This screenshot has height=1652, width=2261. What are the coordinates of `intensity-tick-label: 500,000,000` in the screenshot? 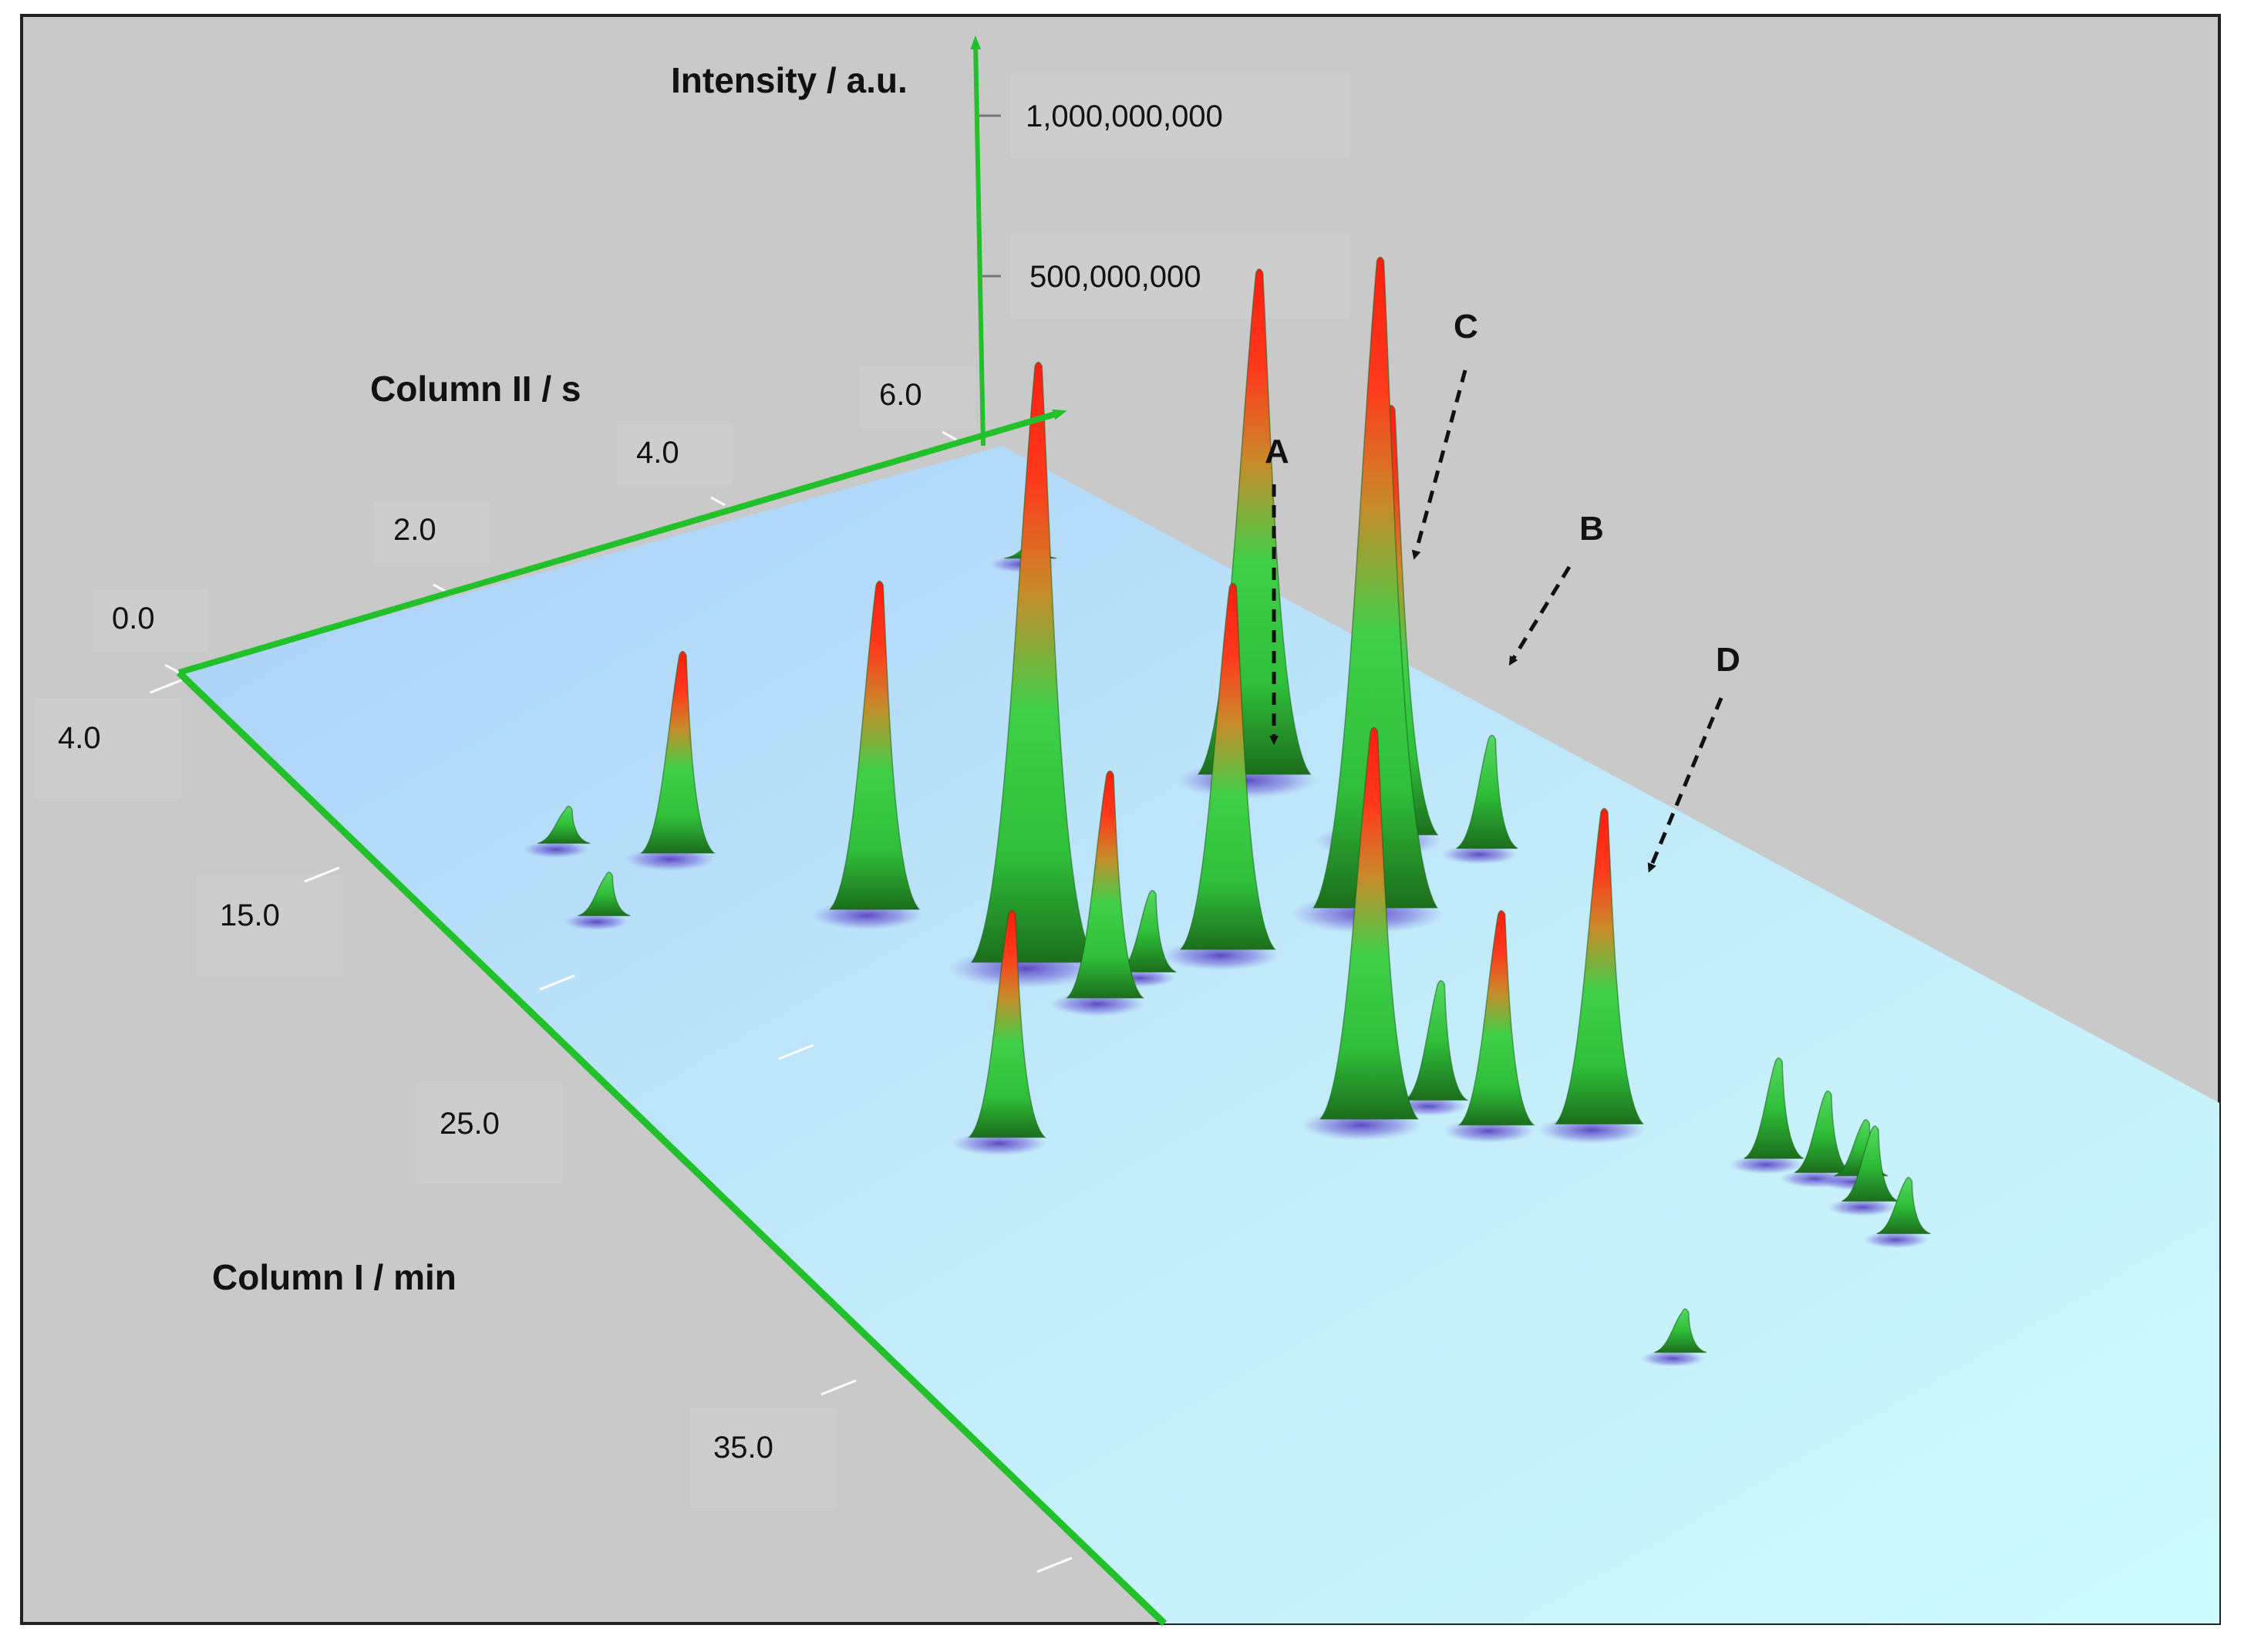 It's located at (1115, 277).